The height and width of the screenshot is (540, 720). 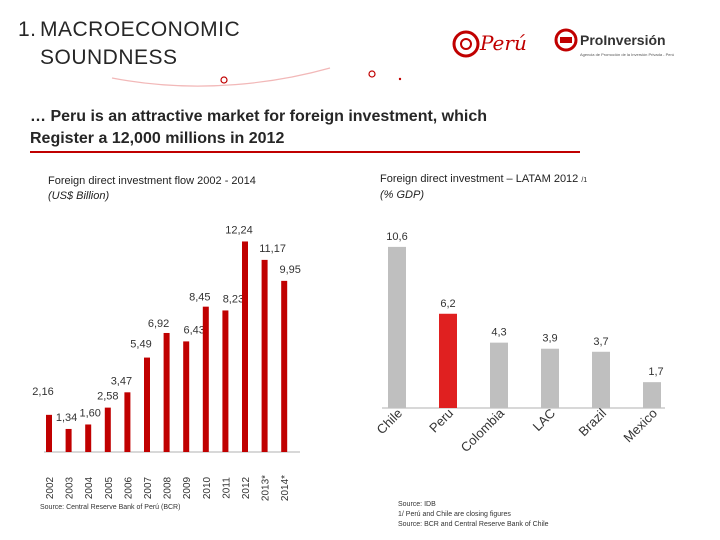 I want to click on latam-tick-label: LAC, so click(x=544, y=420).